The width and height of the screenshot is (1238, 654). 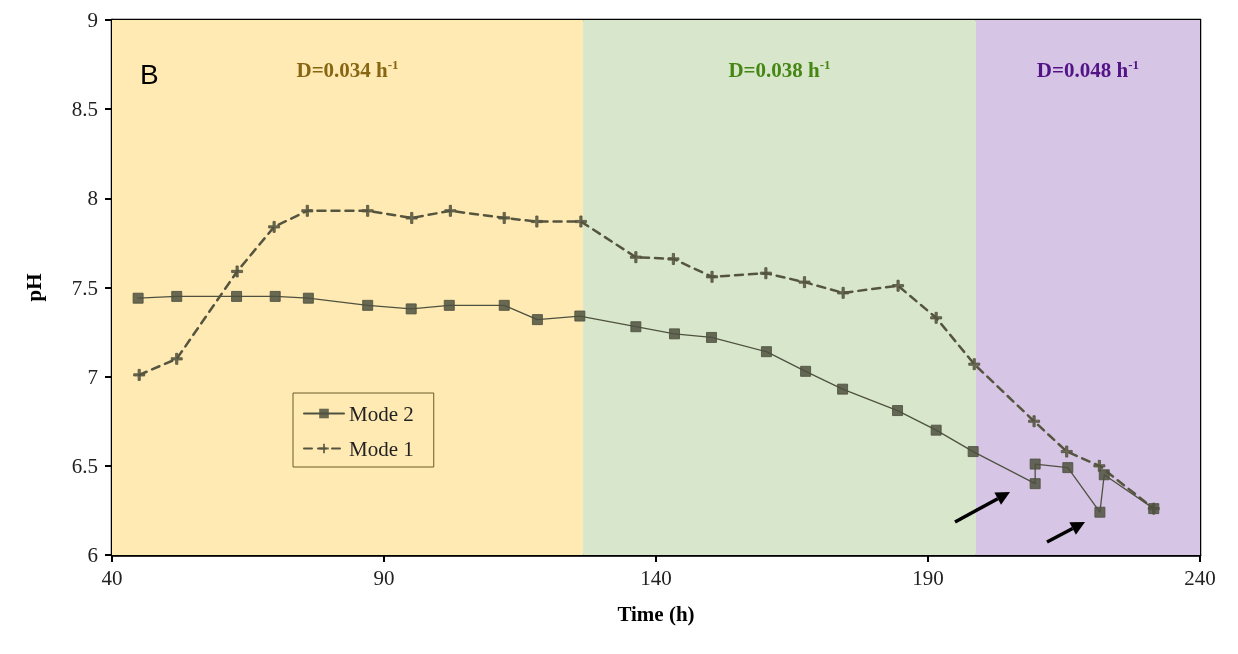 What do you see at coordinates (381, 448) in the screenshot?
I see `legend-label: Mode 1` at bounding box center [381, 448].